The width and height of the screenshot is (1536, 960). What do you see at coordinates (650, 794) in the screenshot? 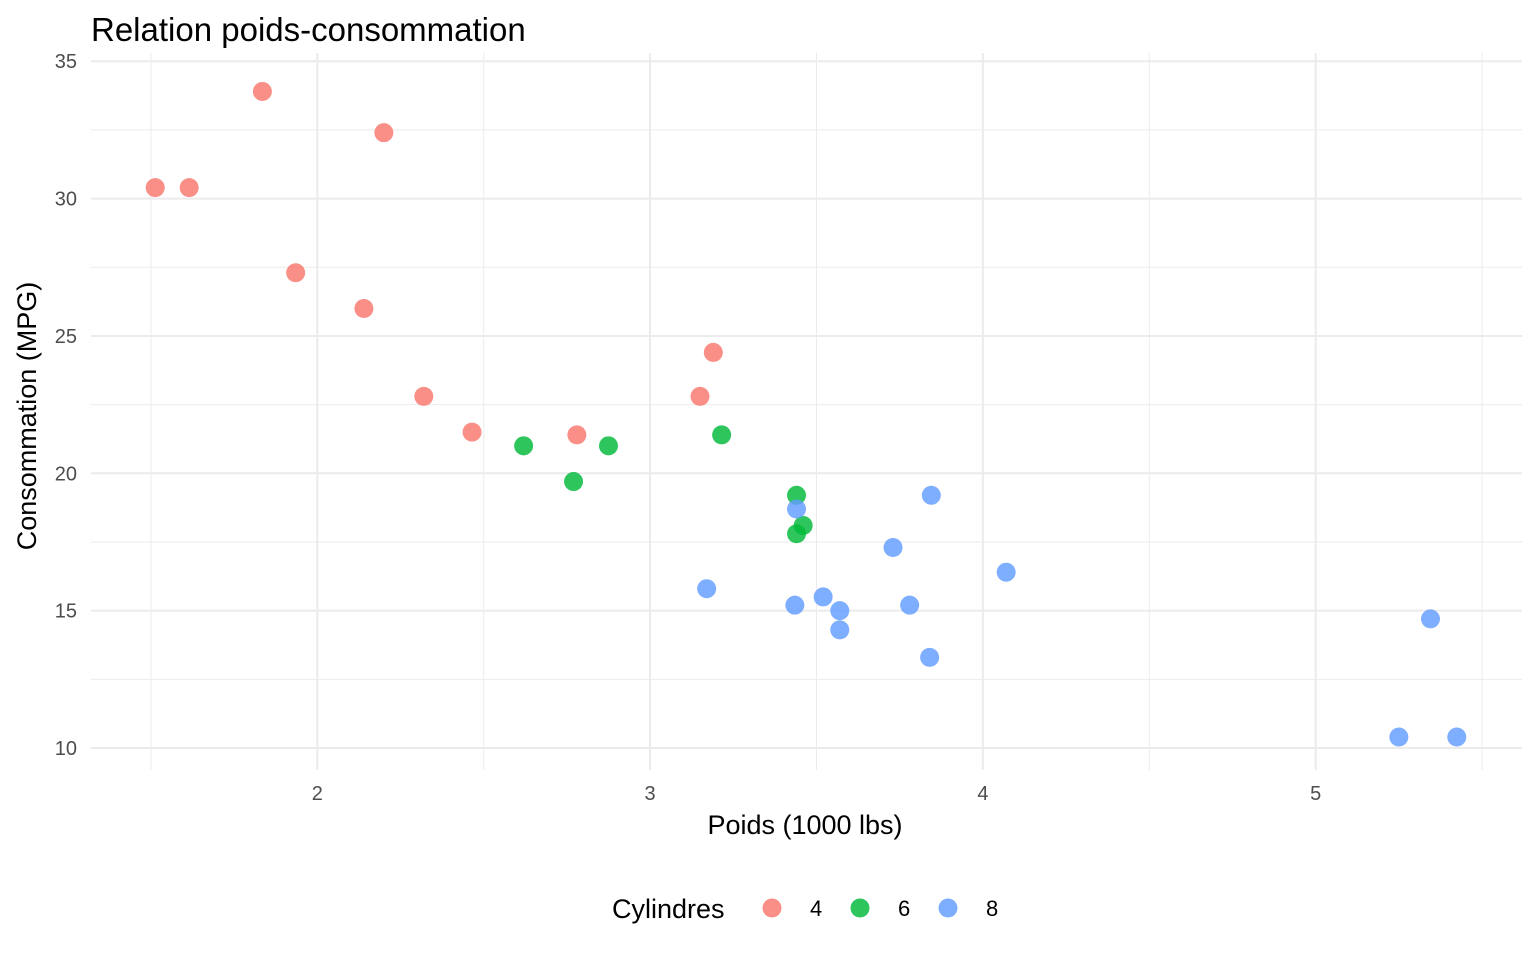
I see `x-tick-label: 3` at bounding box center [650, 794].